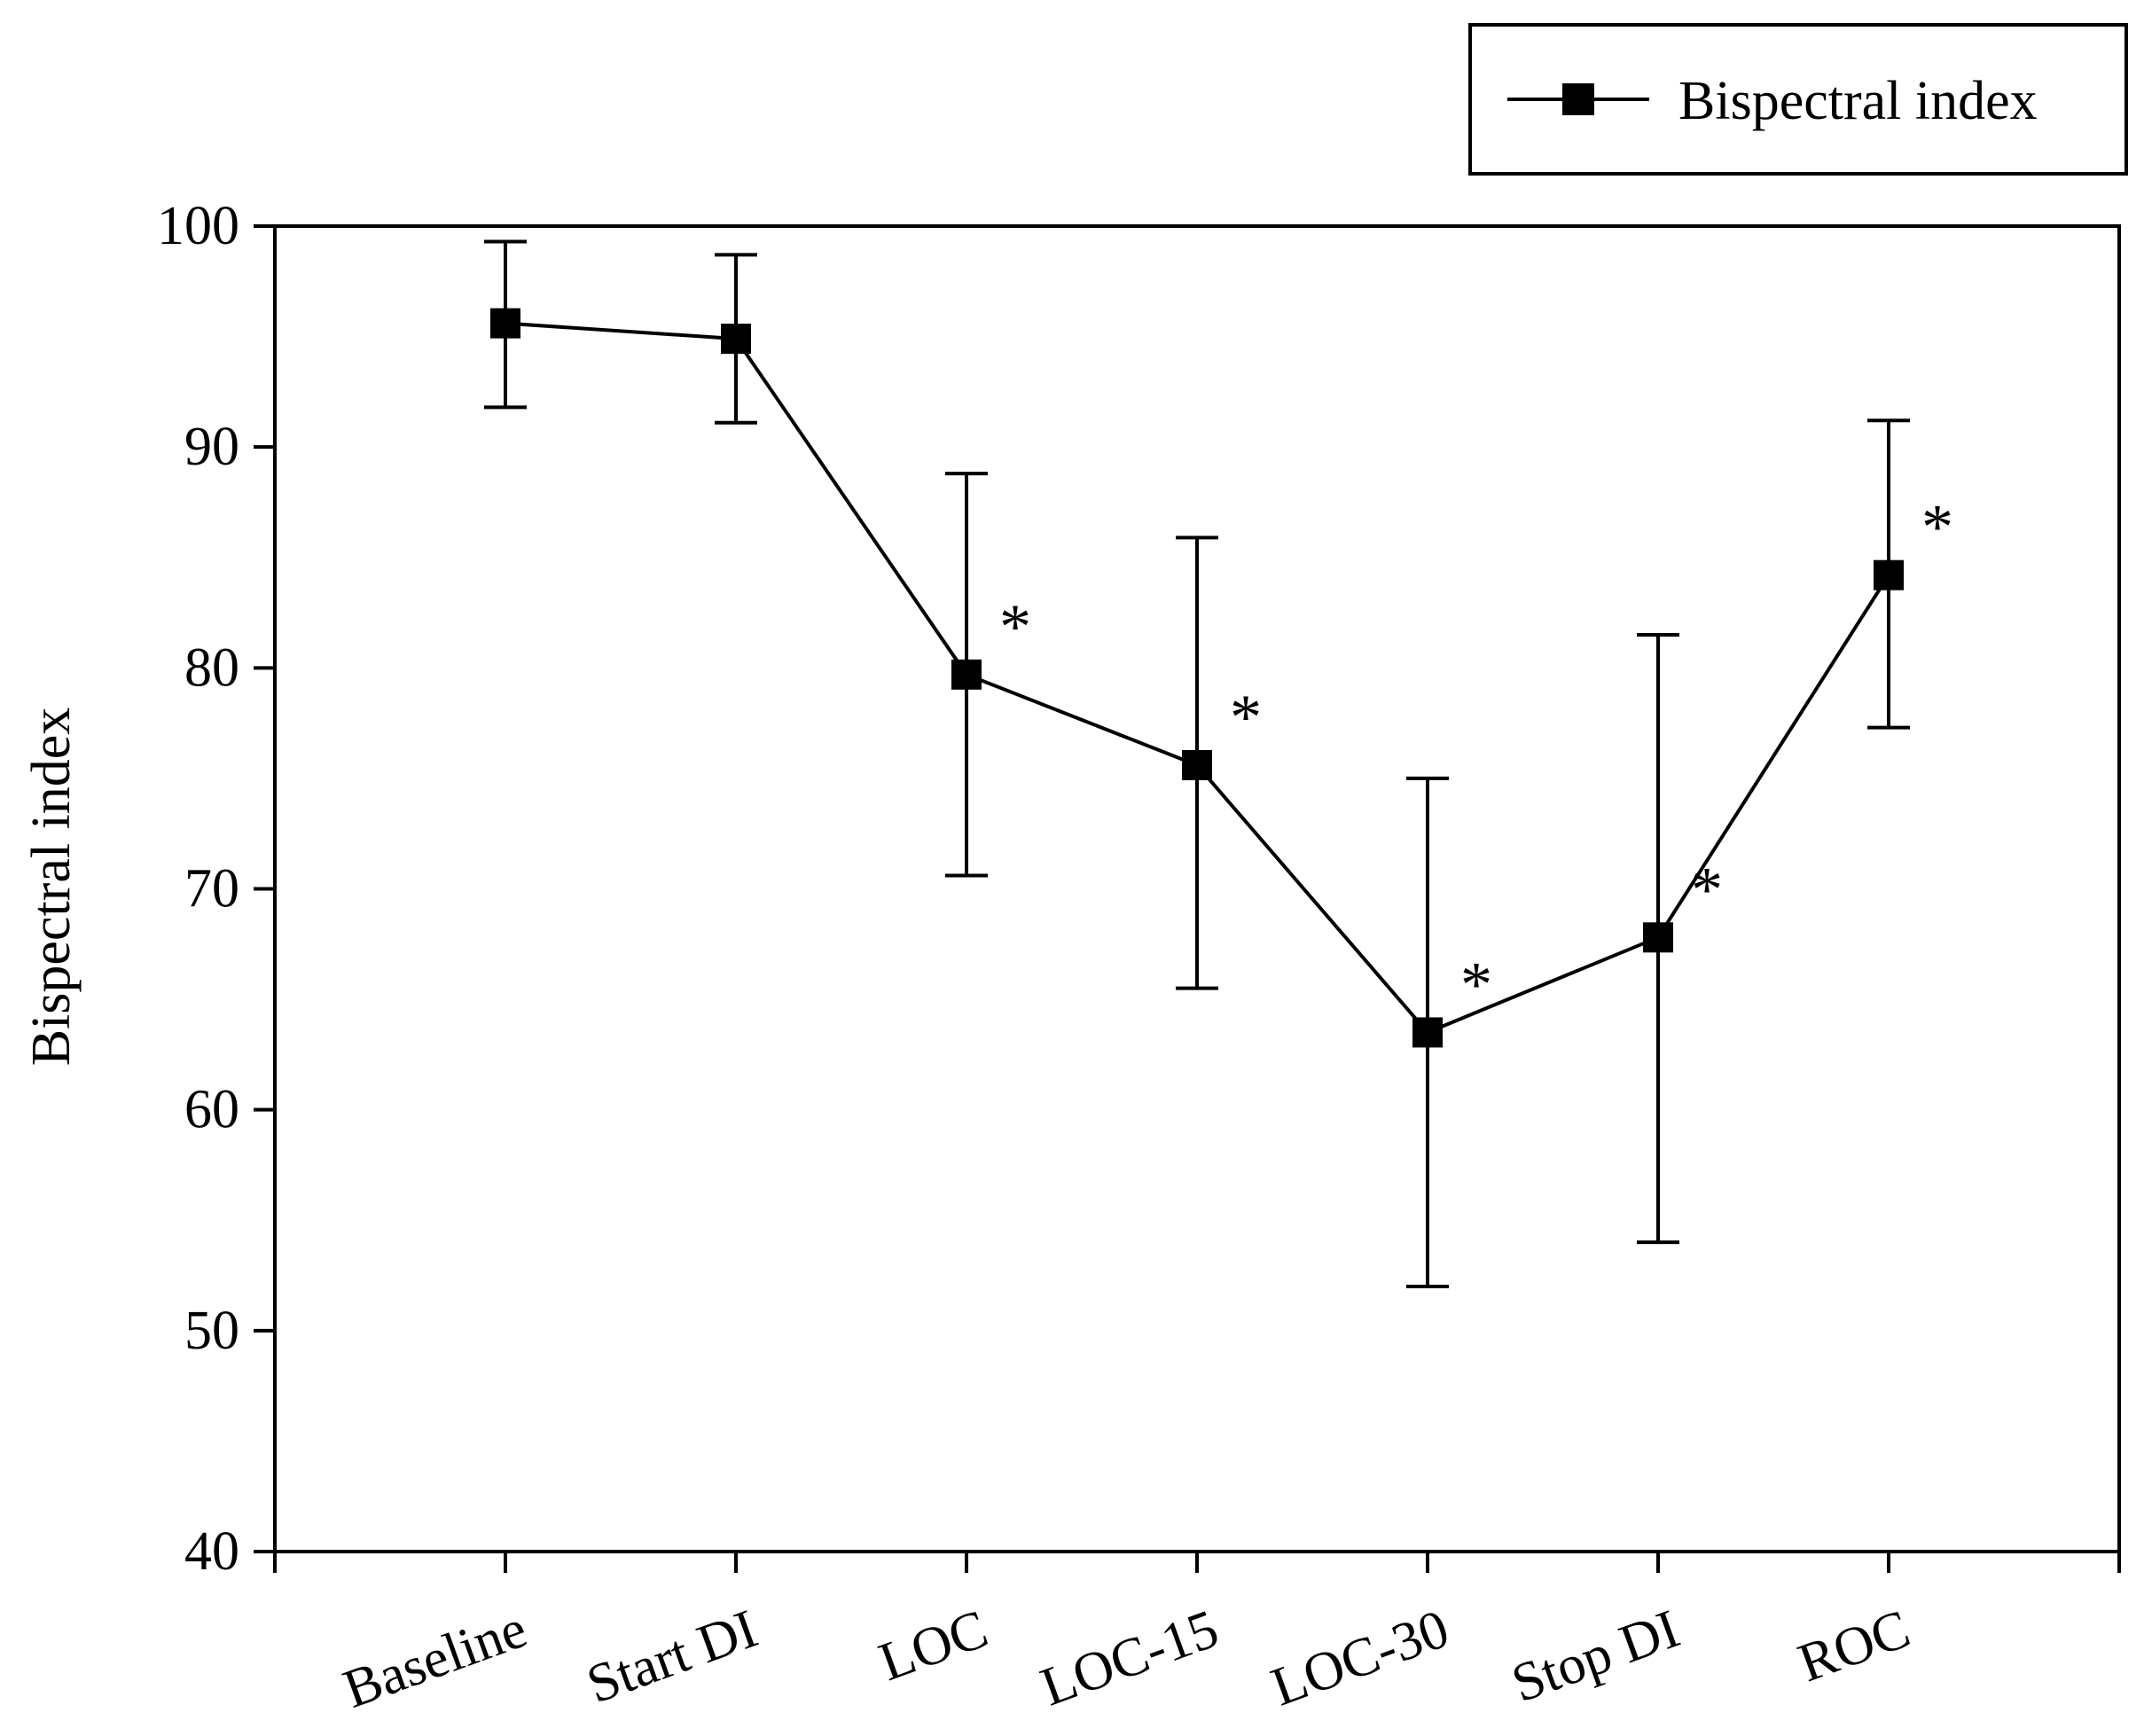 This screenshot has width=2144, height=1736. What do you see at coordinates (212, 1110) in the screenshot?
I see `y-tick-label: 60` at bounding box center [212, 1110].